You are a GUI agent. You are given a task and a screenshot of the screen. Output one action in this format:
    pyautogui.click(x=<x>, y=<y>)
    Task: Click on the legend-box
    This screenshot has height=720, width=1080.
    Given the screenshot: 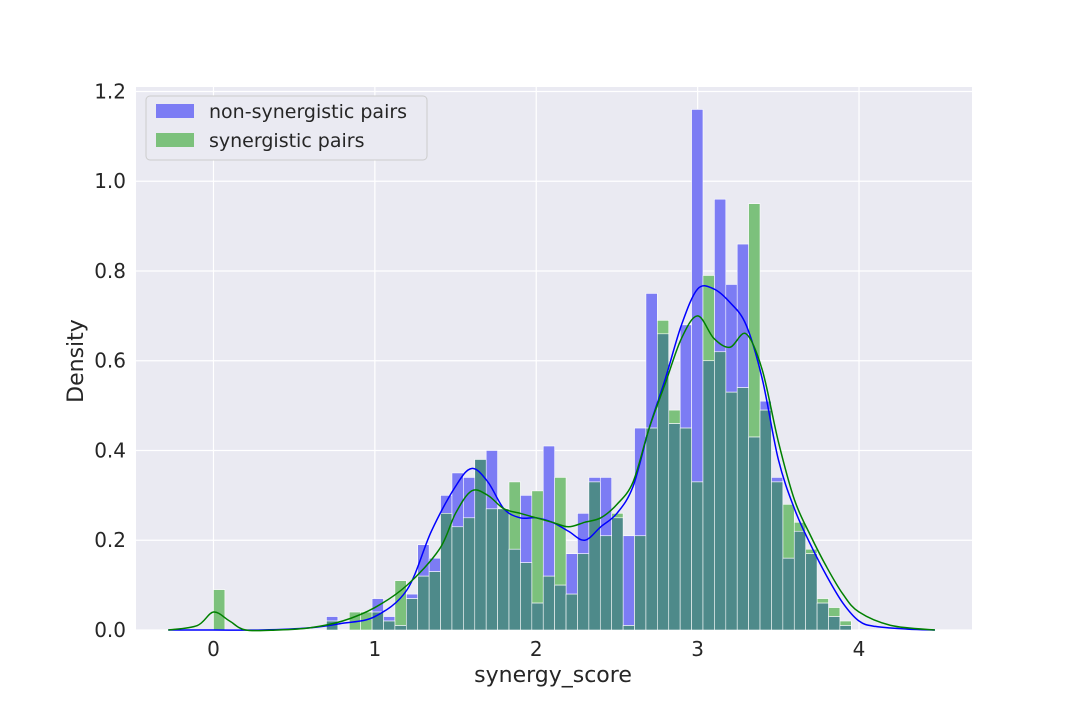 What is the action you would take?
    pyautogui.click(x=286, y=128)
    